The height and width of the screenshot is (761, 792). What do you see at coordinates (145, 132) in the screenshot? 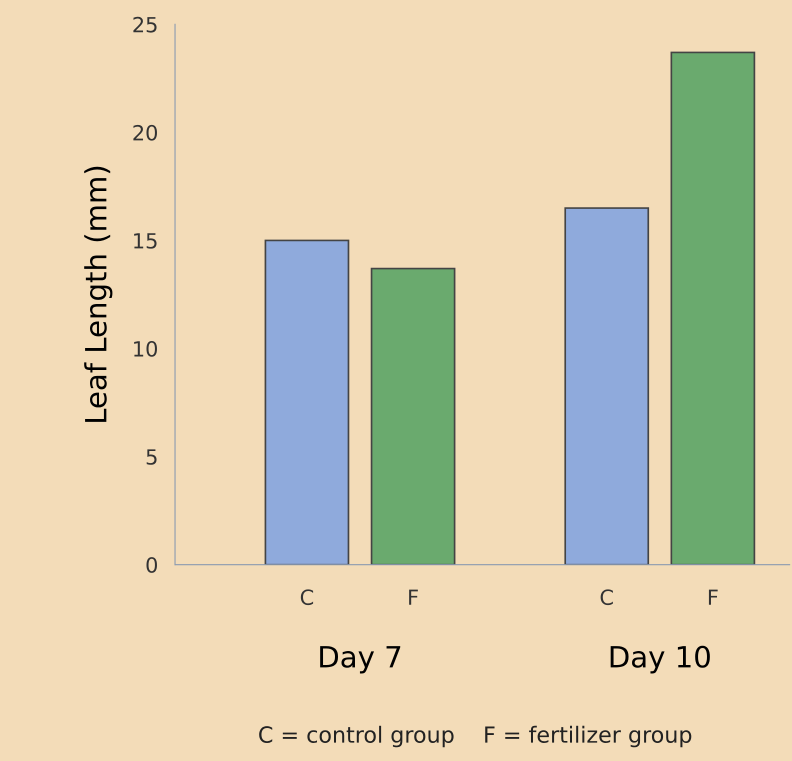
I see `y-tick-label: 20` at bounding box center [145, 132].